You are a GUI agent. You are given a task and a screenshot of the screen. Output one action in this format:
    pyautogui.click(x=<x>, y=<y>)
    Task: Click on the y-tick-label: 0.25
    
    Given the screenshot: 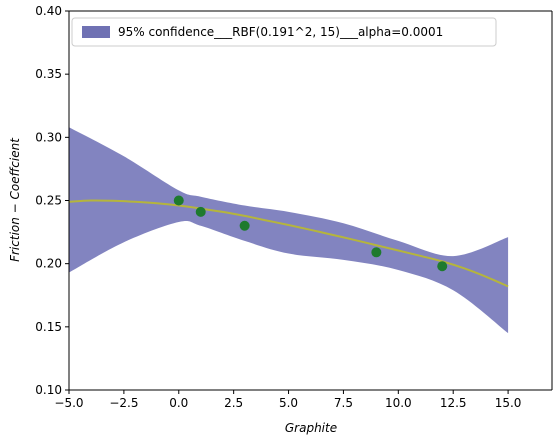 What is the action you would take?
    pyautogui.click(x=48, y=201)
    